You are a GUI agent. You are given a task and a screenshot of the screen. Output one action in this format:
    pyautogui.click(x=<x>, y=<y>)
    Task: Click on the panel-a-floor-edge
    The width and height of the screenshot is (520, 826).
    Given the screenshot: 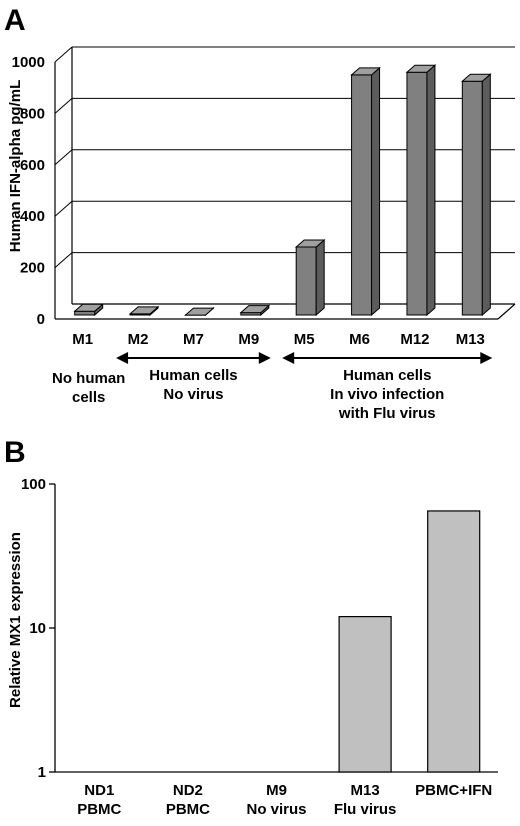 What is the action you would take?
    pyautogui.click(x=506, y=311)
    